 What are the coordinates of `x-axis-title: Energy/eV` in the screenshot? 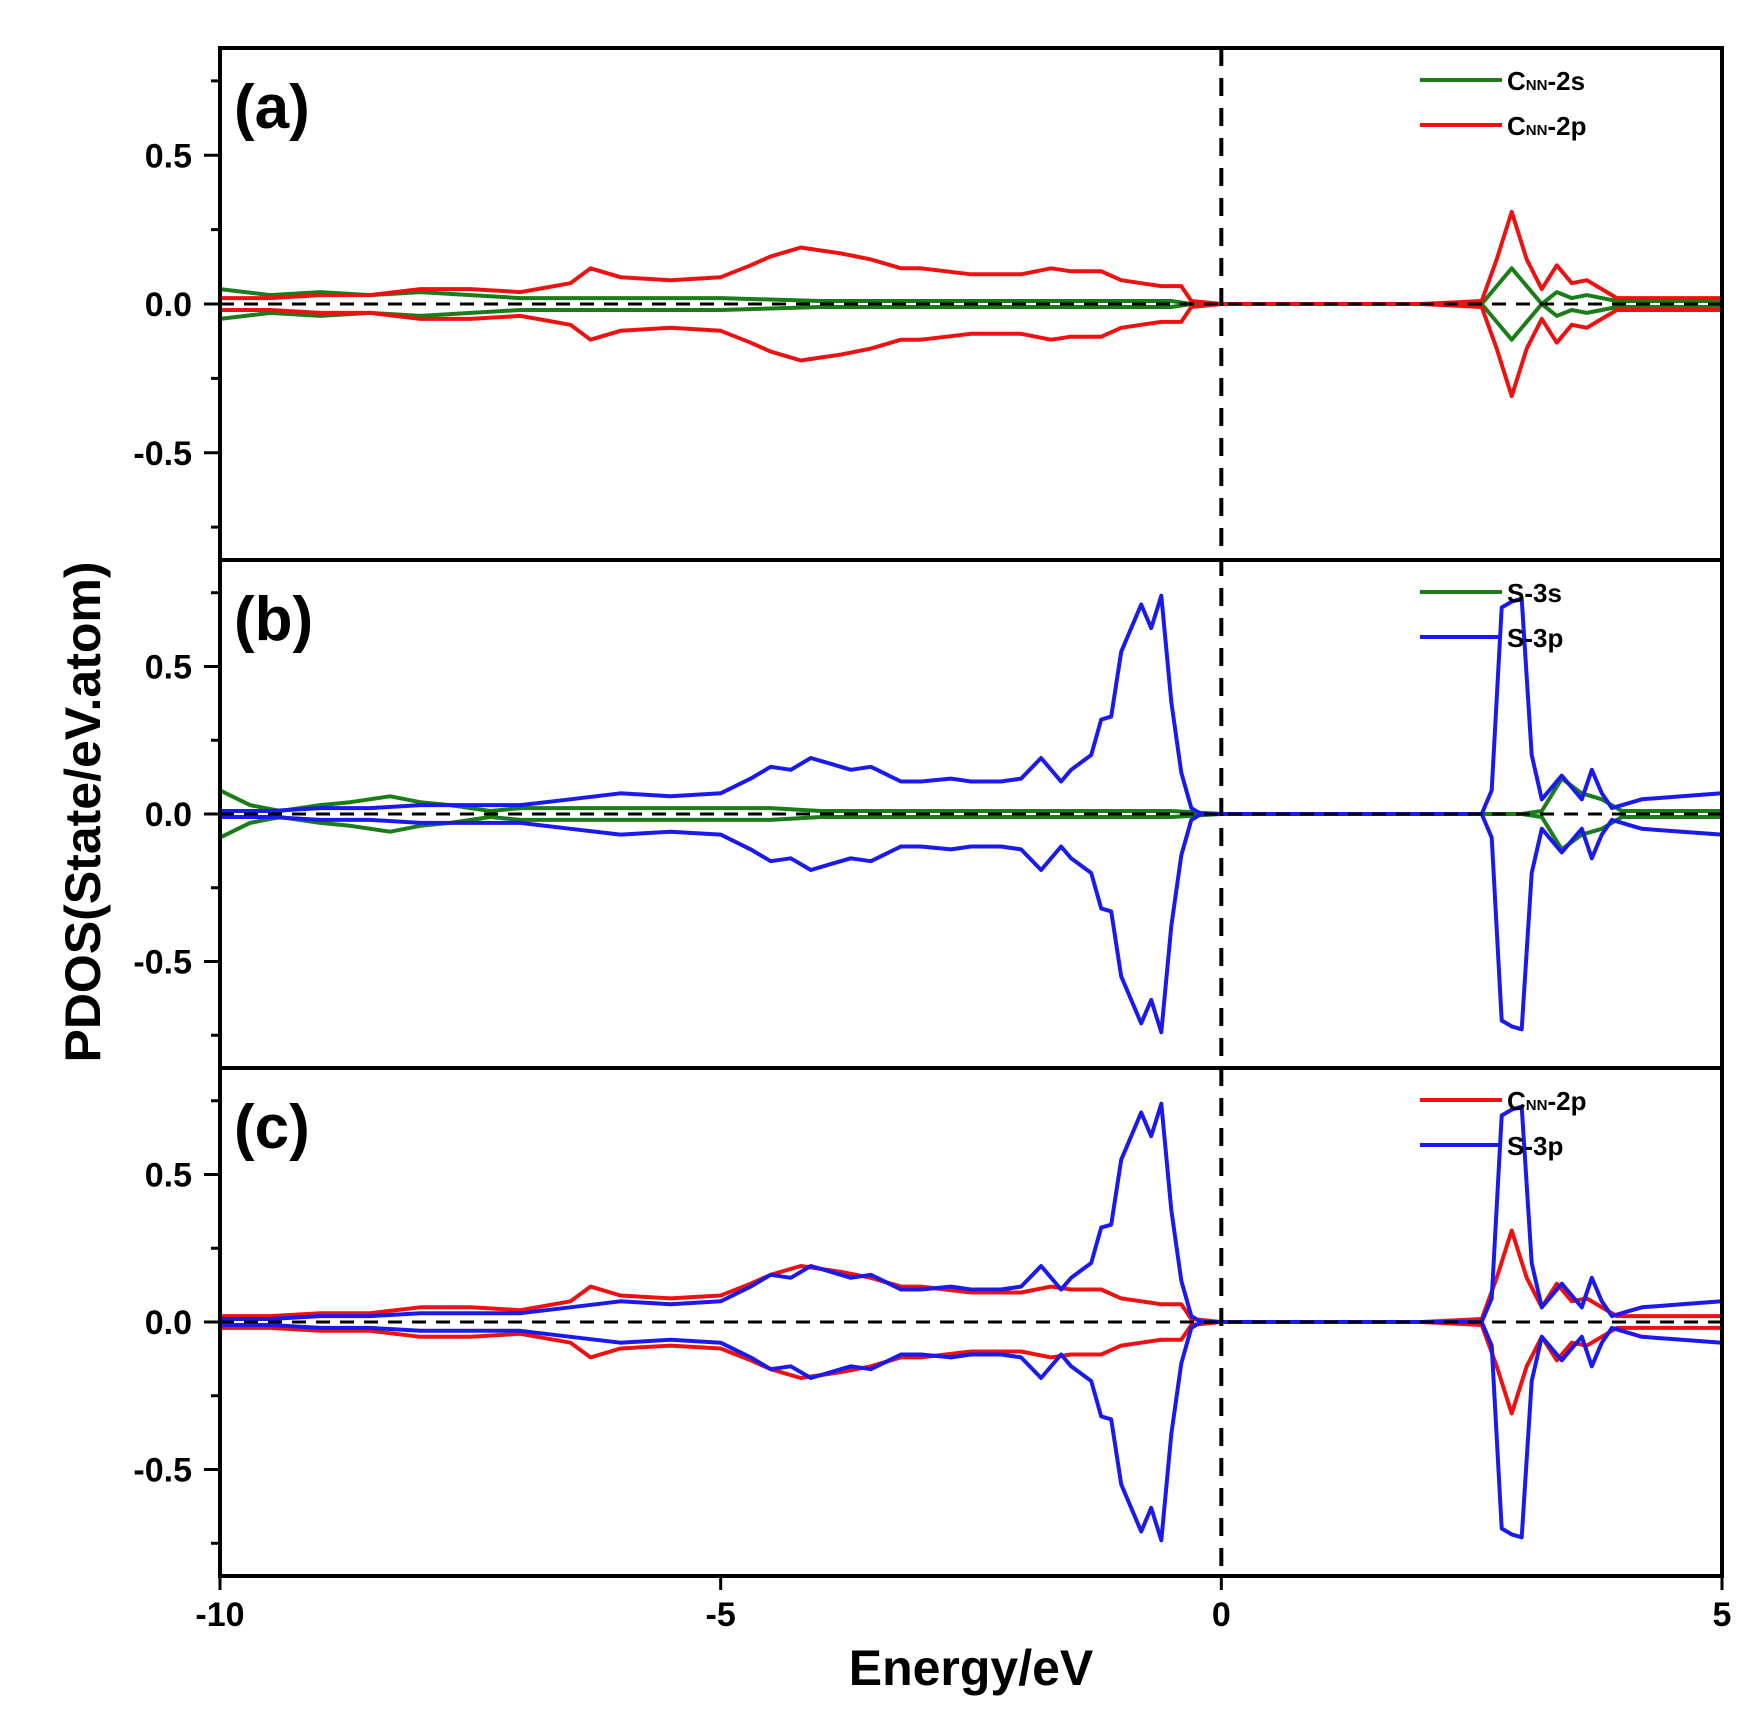 It's located at (971, 1668).